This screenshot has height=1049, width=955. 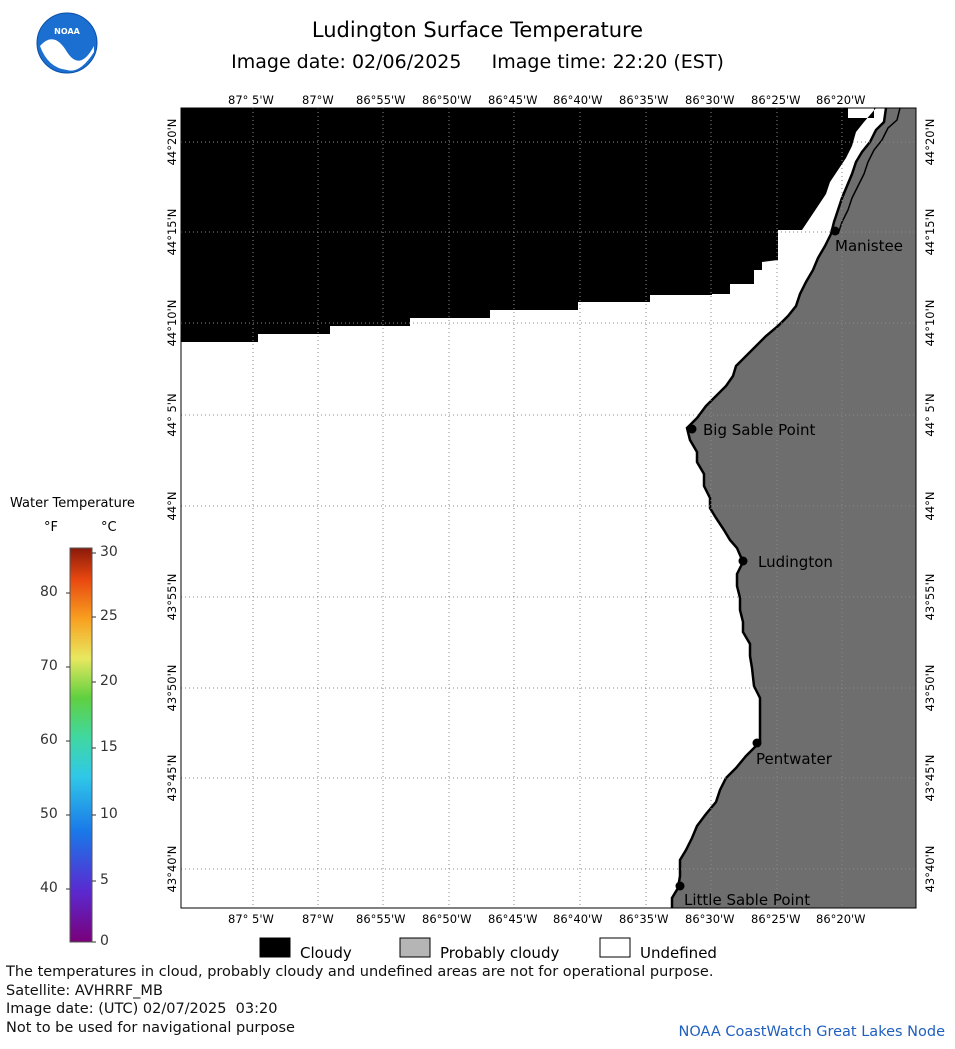 I want to click on legend-unit-f: °F, so click(x=51, y=527).